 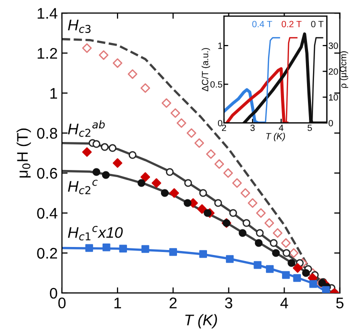 What do you see at coordinates (330, 123) in the screenshot?
I see `y2-tick-label: 0` at bounding box center [330, 123].